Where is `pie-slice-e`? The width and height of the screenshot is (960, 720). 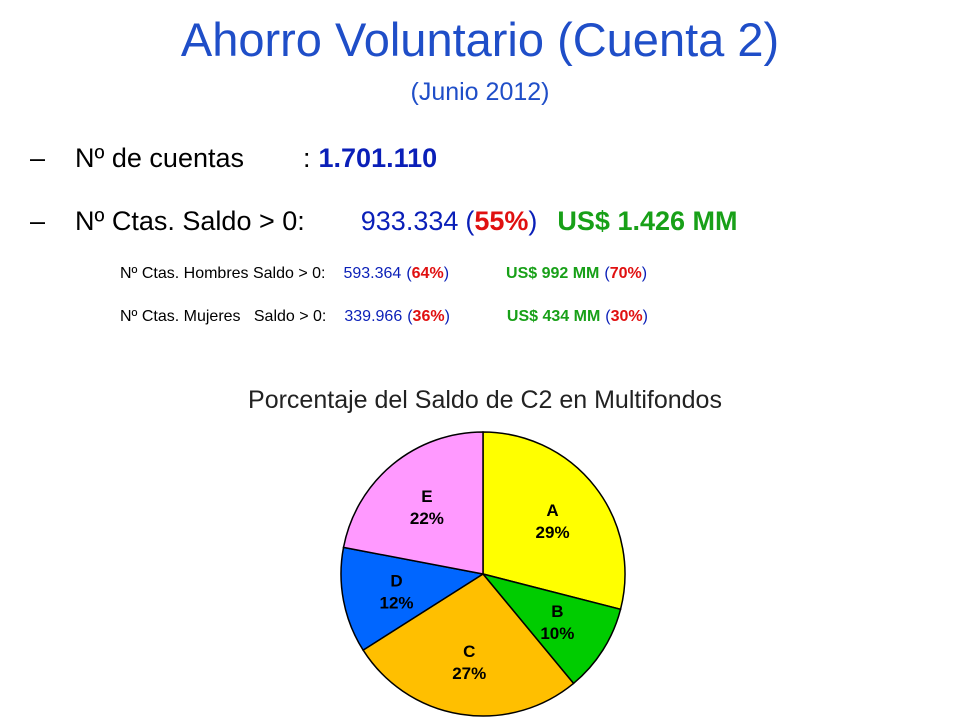
pie-slice-e is located at coordinates (413, 503).